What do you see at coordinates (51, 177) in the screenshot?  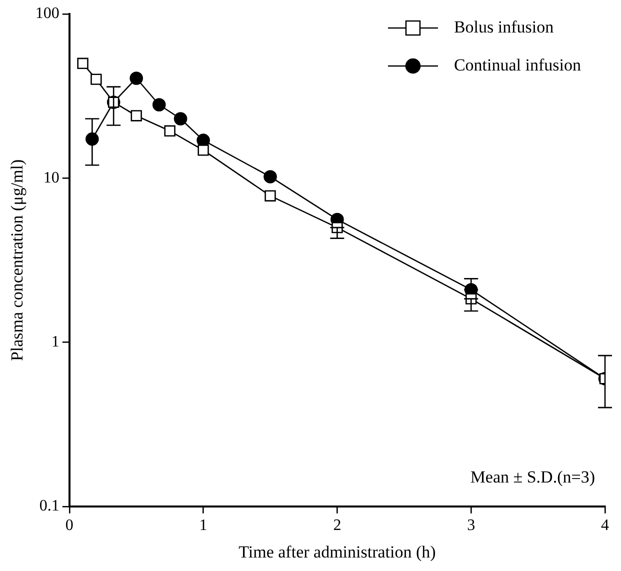 I see `y-tick-label: 10` at bounding box center [51, 177].